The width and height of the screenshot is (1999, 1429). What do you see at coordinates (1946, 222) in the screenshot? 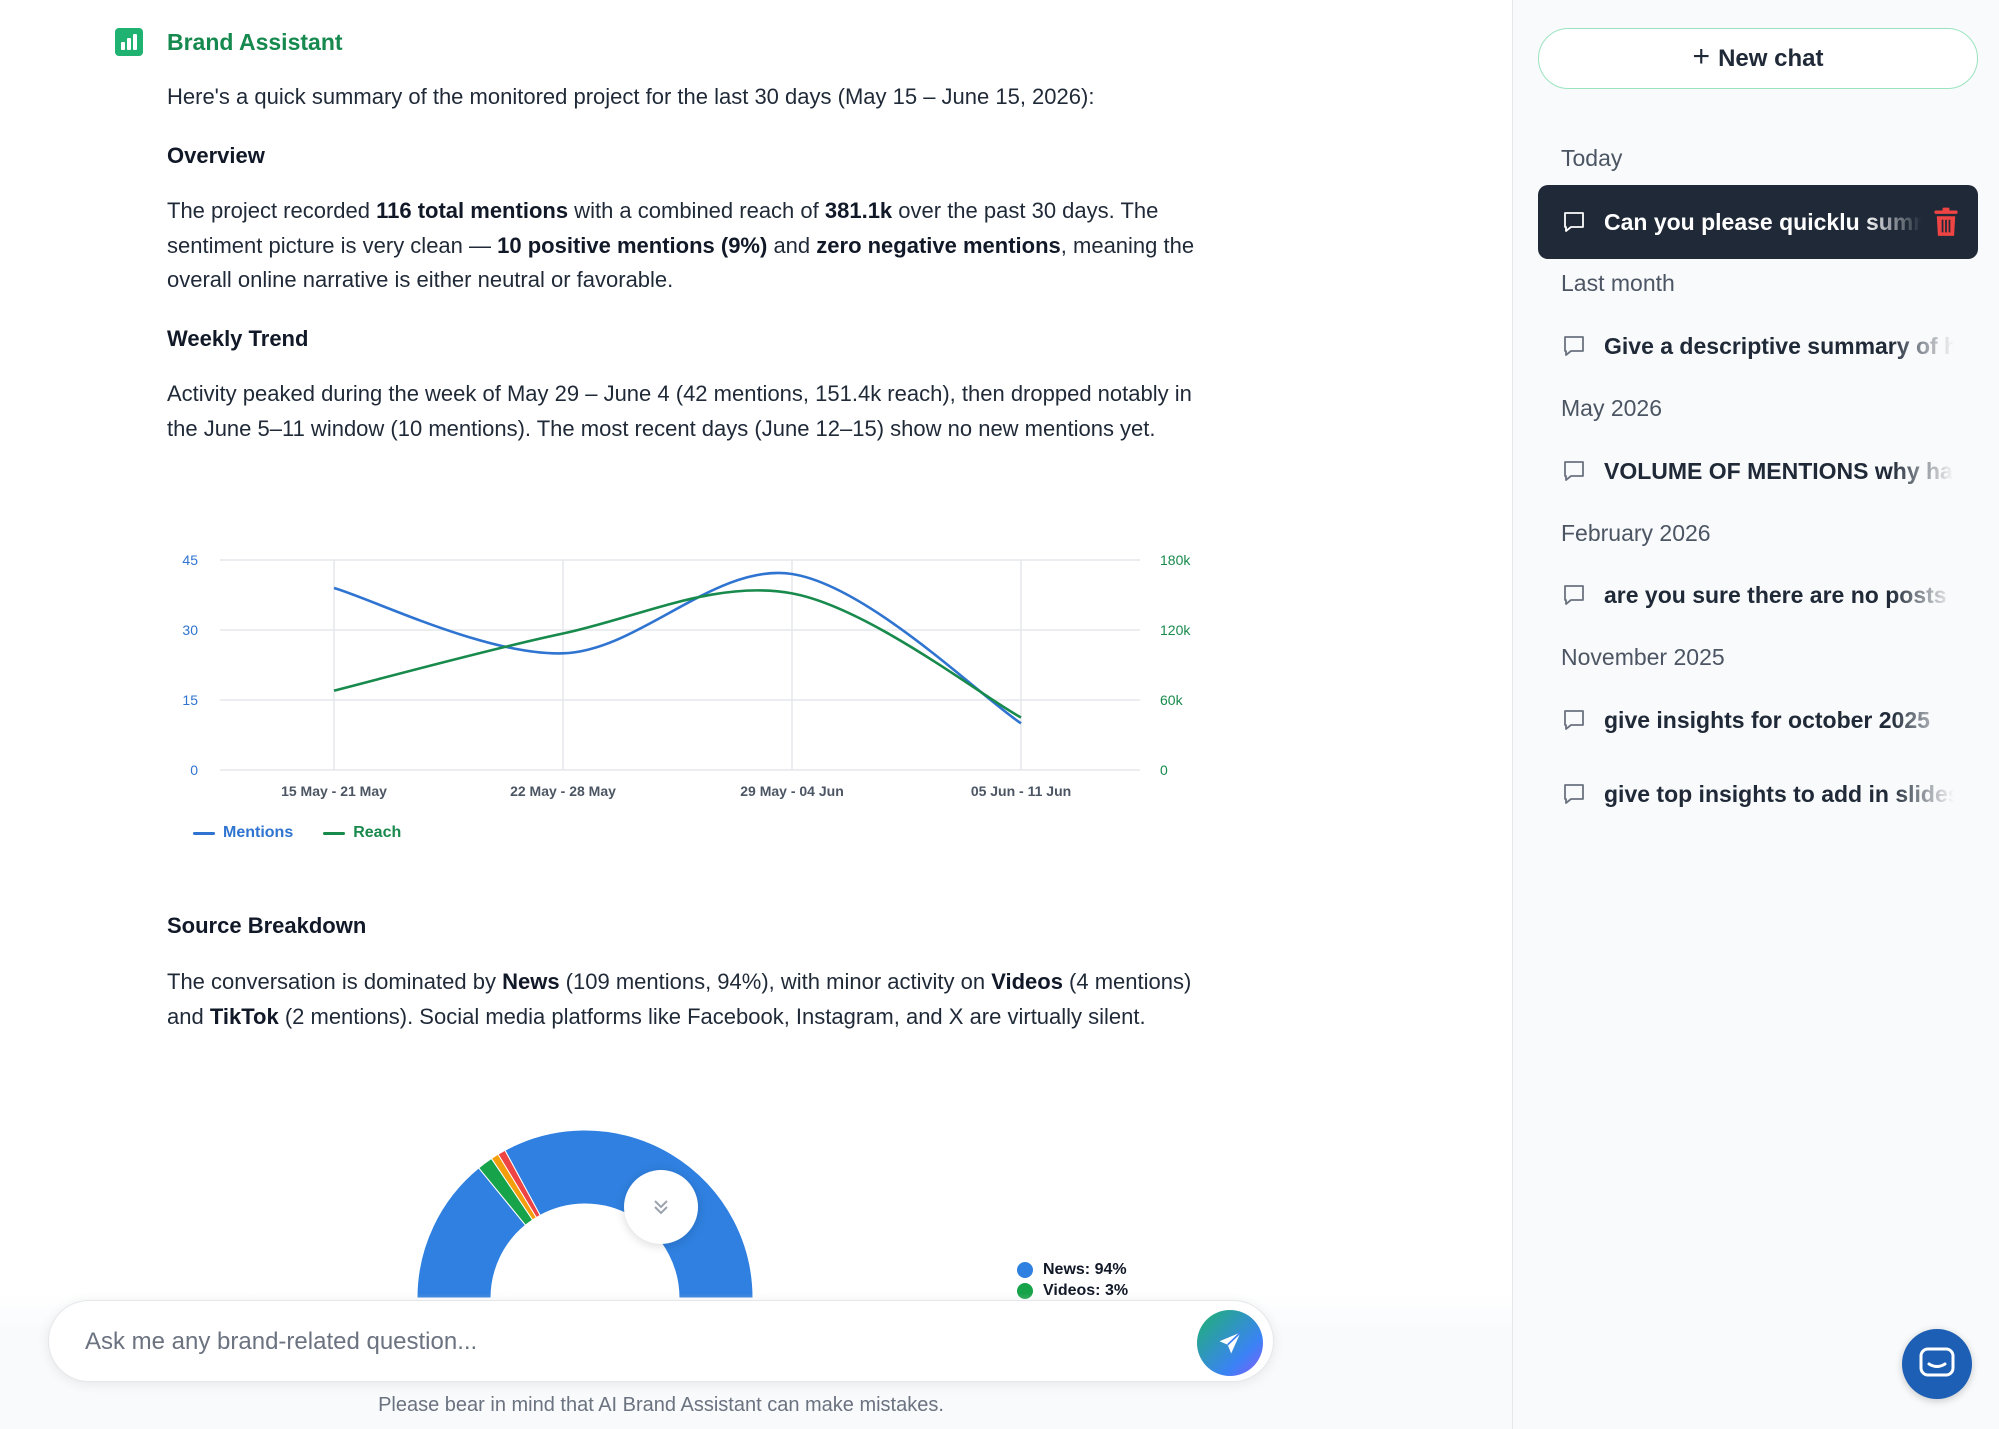
I see `trash-icon` at bounding box center [1946, 222].